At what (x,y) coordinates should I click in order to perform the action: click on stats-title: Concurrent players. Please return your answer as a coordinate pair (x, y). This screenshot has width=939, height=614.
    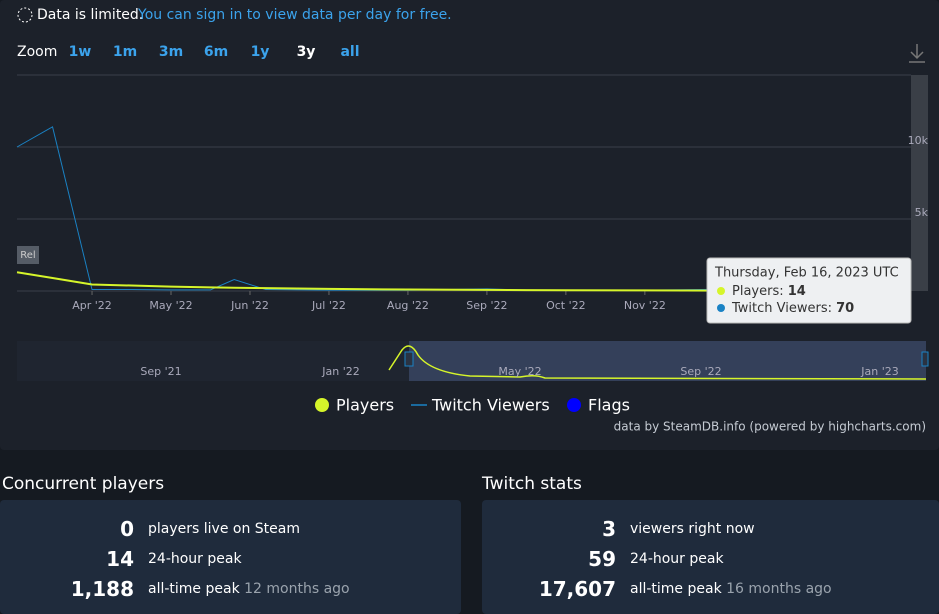
    Looking at the image, I should click on (83, 484).